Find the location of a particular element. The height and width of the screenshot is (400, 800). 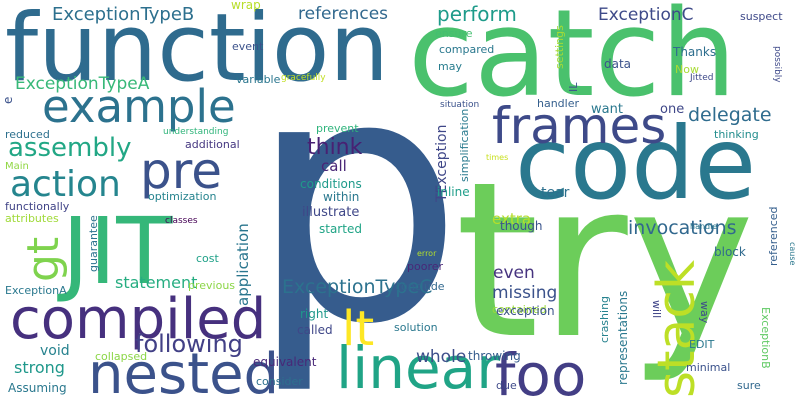

word-way: way is located at coordinates (704, 312).